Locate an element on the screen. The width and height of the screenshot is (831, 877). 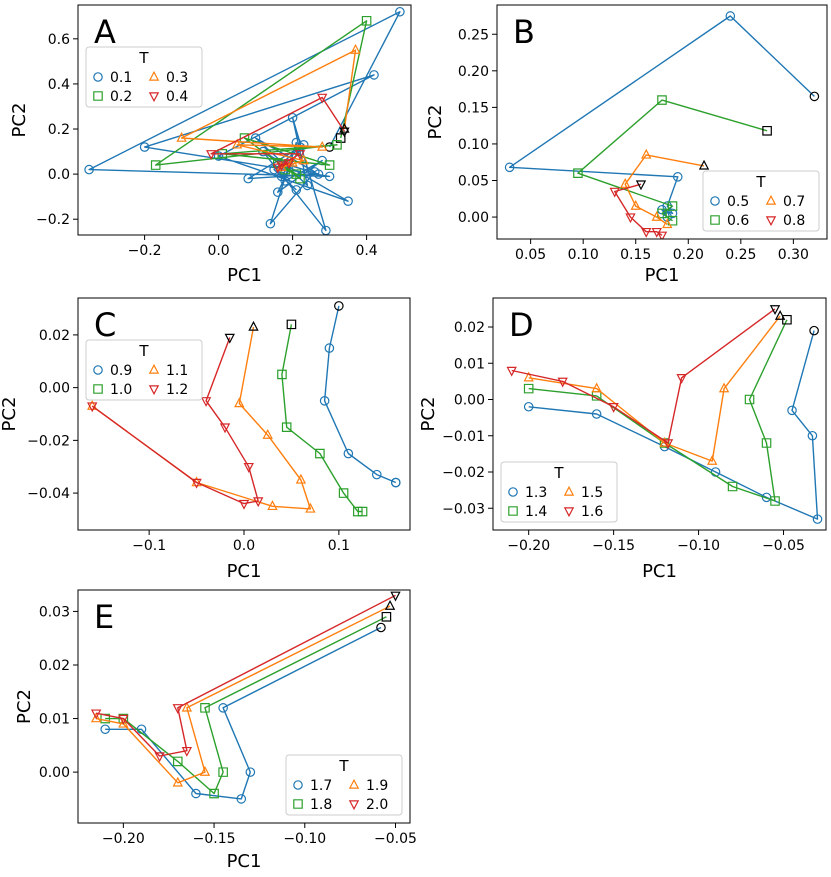
y-tick-label: 0.00 is located at coordinates (473, 218).